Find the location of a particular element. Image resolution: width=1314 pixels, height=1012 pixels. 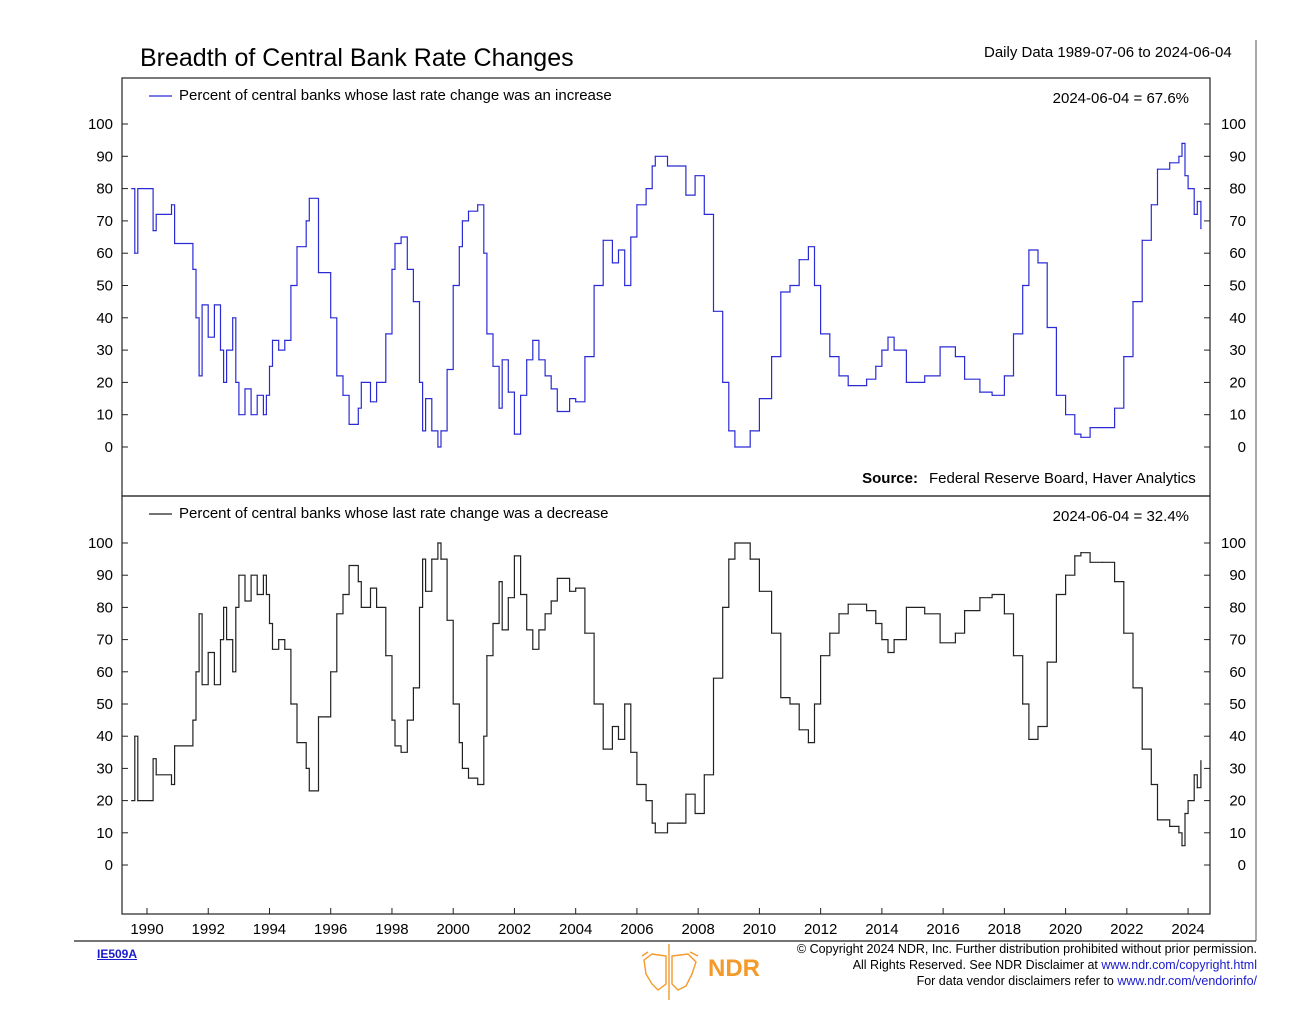

y-tick-label-left: 70 is located at coordinates (104, 221).